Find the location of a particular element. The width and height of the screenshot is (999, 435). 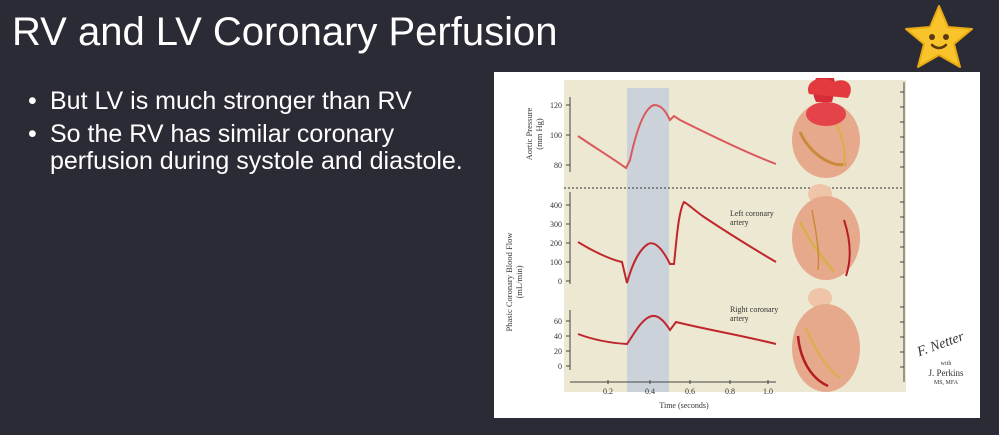

aortic-tick-100: 100 is located at coordinates (560, 135).